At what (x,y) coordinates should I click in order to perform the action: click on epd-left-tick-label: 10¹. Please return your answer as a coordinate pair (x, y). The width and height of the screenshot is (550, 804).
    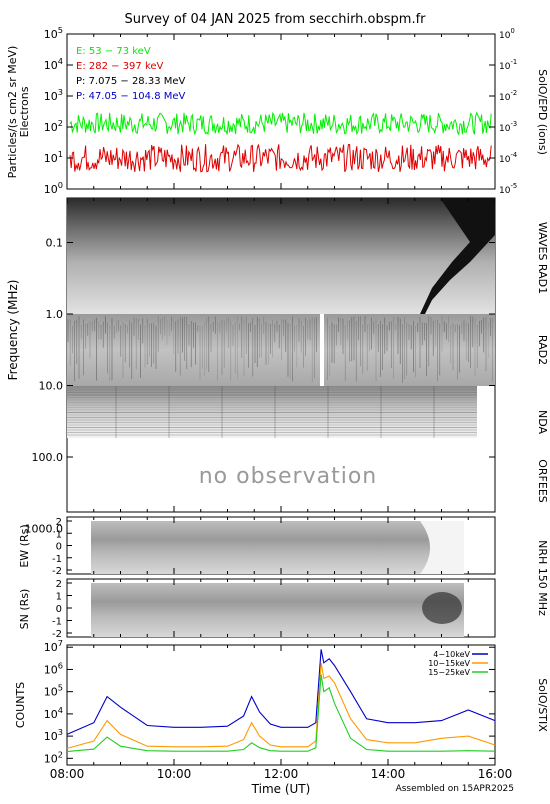
    Looking at the image, I should click on (53, 157).